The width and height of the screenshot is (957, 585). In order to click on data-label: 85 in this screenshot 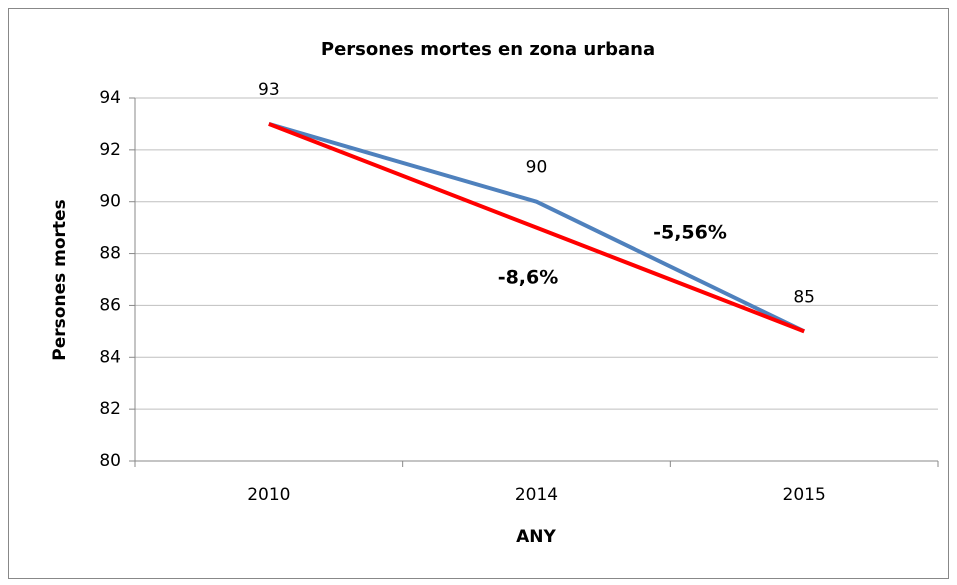, I will do `click(804, 297)`.